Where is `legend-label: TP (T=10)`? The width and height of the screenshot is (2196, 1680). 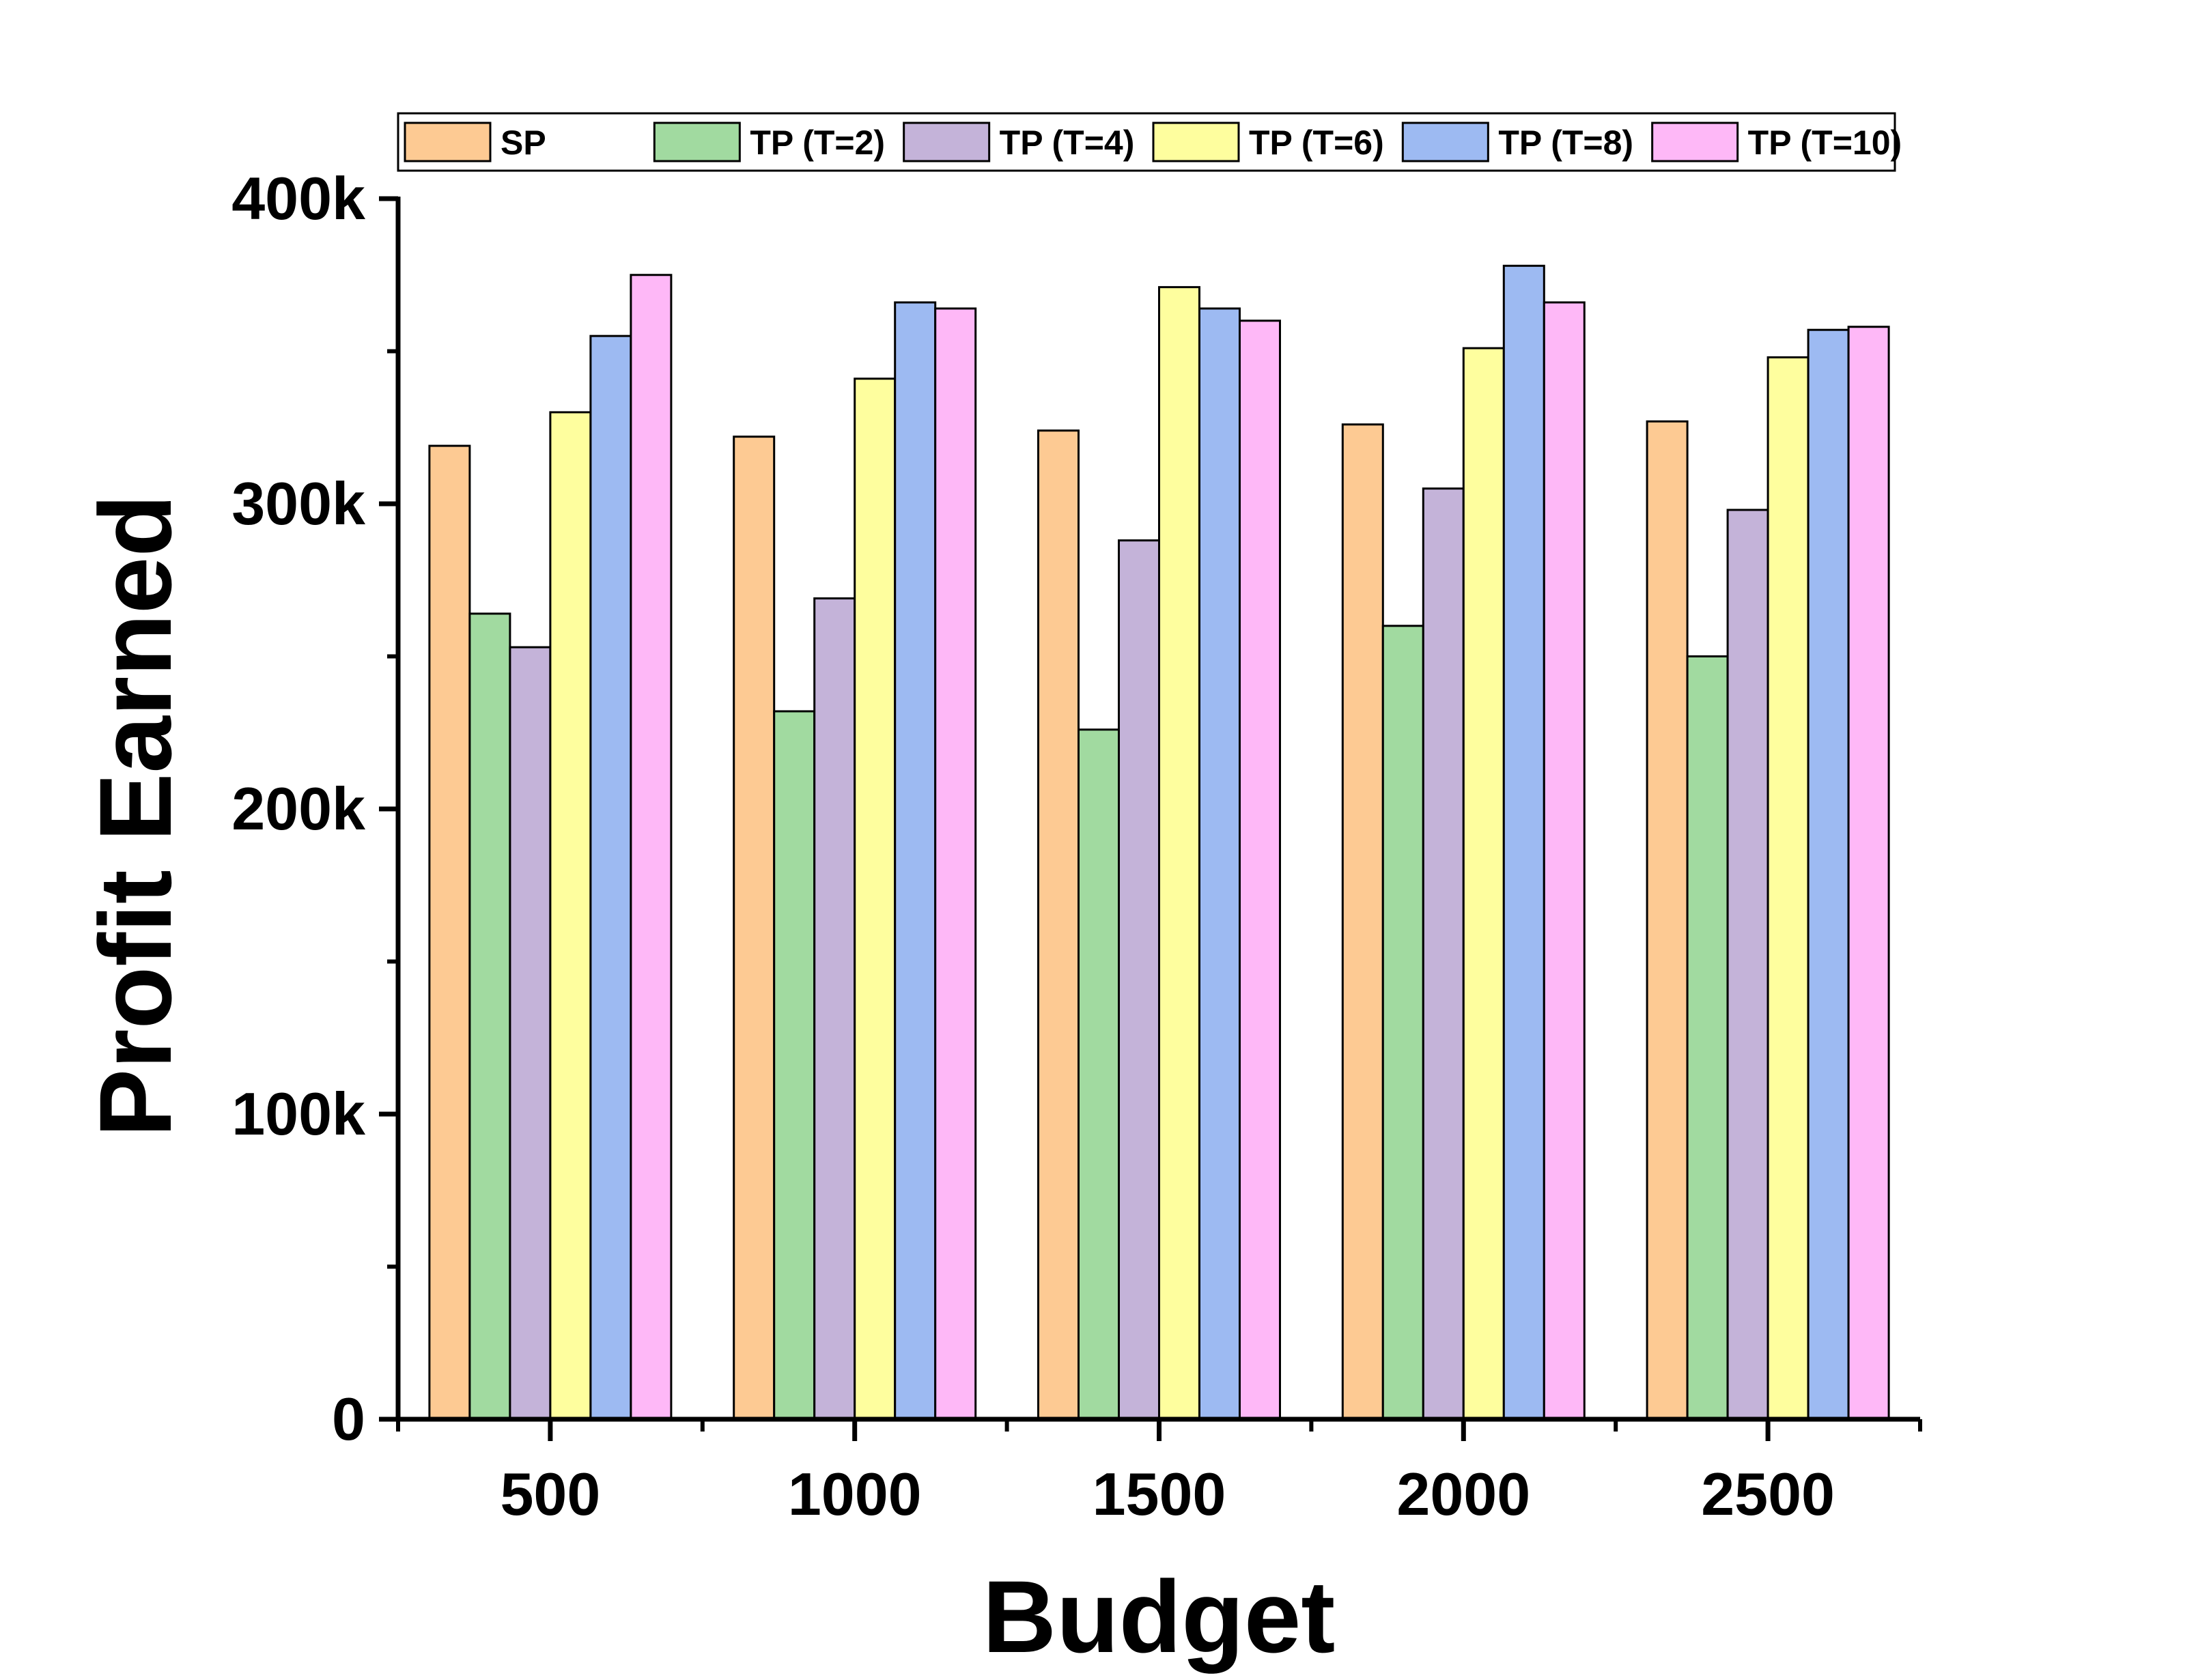
legend-label: TP (T=10) is located at coordinates (1825, 143).